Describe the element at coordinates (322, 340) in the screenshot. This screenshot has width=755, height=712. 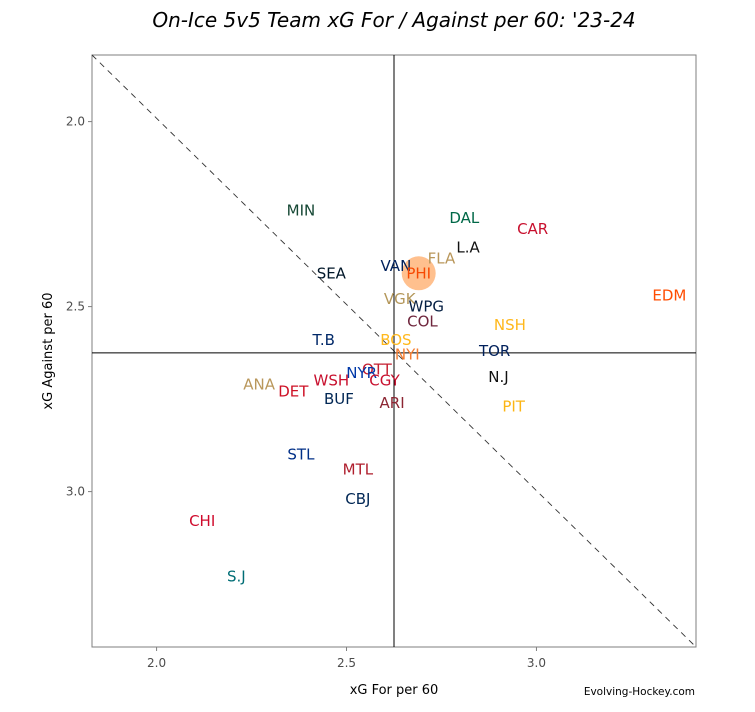
I see `team-point-tb: T.B` at that location.